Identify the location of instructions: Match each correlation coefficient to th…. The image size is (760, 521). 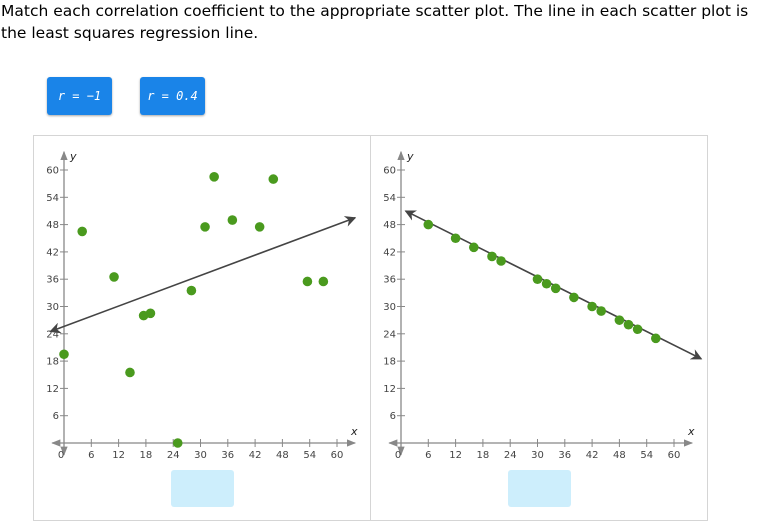
(375, 22).